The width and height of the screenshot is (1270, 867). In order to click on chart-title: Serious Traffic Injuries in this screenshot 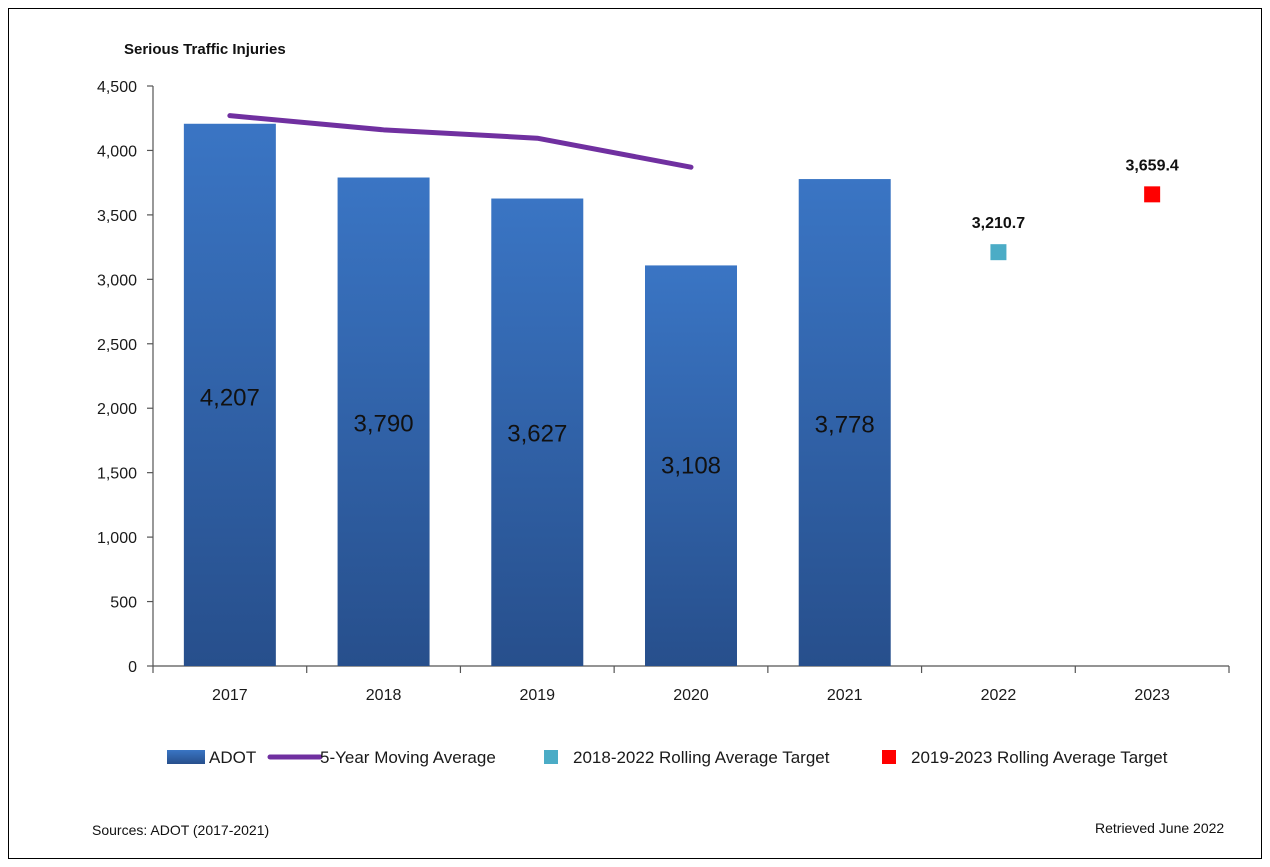, I will do `click(205, 49)`.